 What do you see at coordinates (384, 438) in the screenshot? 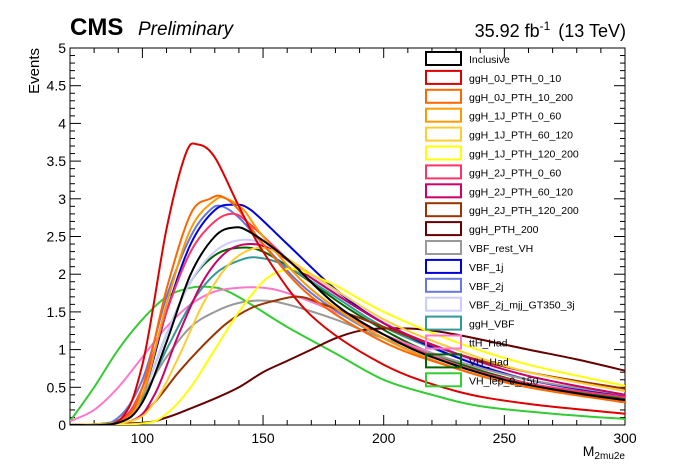
I see `x-tick-label: 200` at bounding box center [384, 438].